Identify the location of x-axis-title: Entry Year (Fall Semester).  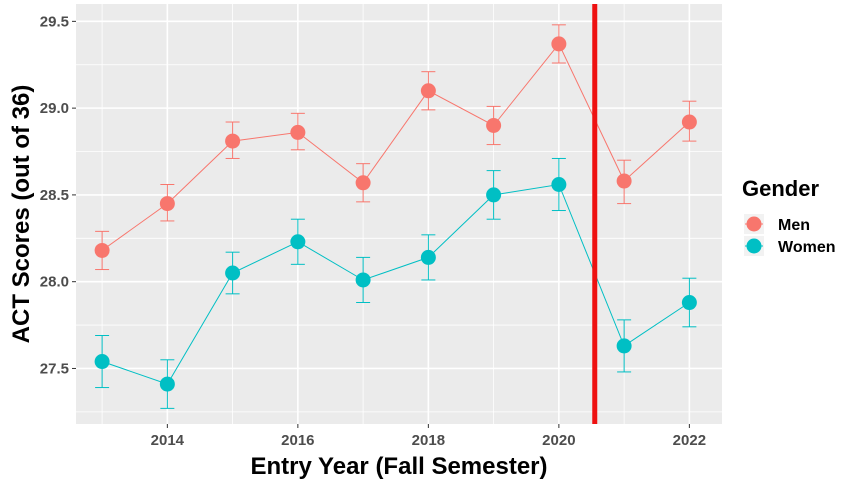
(398, 466).